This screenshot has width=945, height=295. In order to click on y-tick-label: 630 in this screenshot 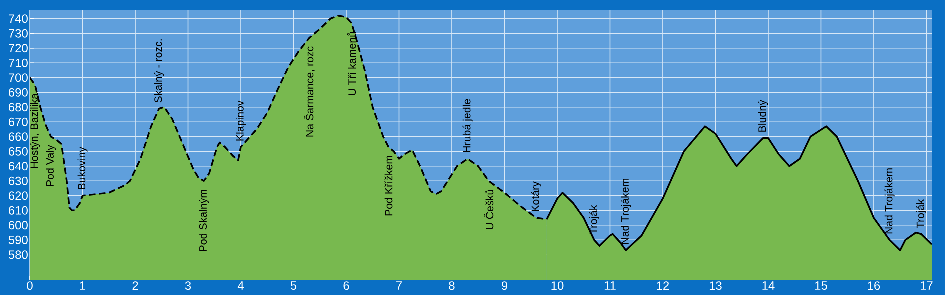, I will do `click(18, 181)`.